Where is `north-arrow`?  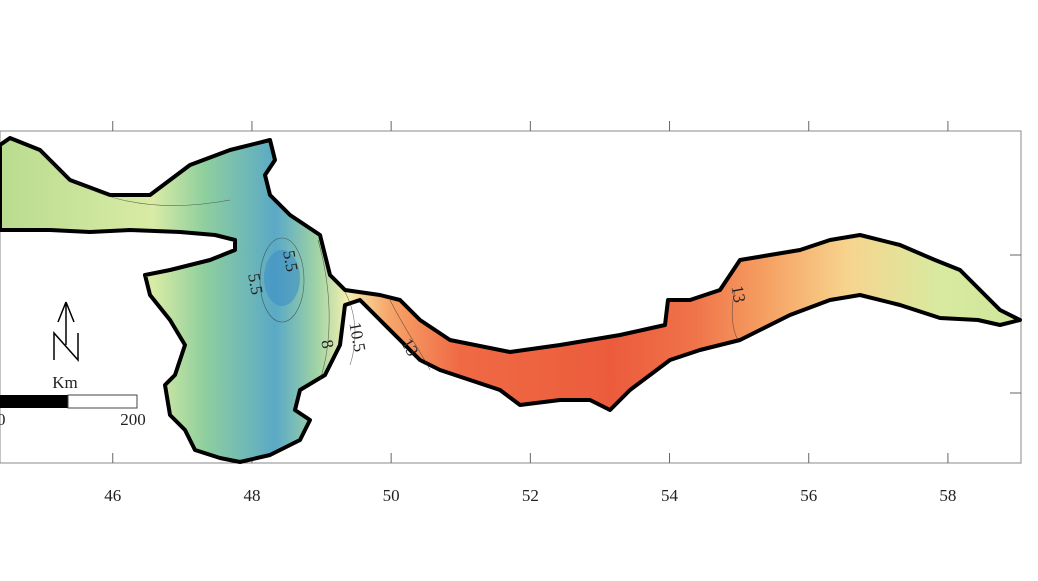
north-arrow is located at coordinates (66, 331).